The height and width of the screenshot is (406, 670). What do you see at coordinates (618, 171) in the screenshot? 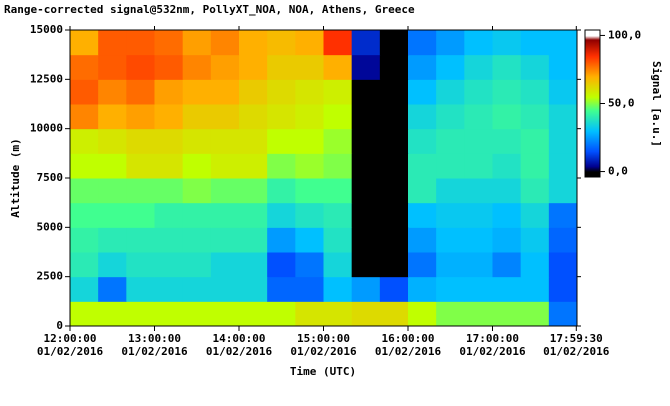
I see `colorbar-tick-label: 0,0` at bounding box center [618, 171].